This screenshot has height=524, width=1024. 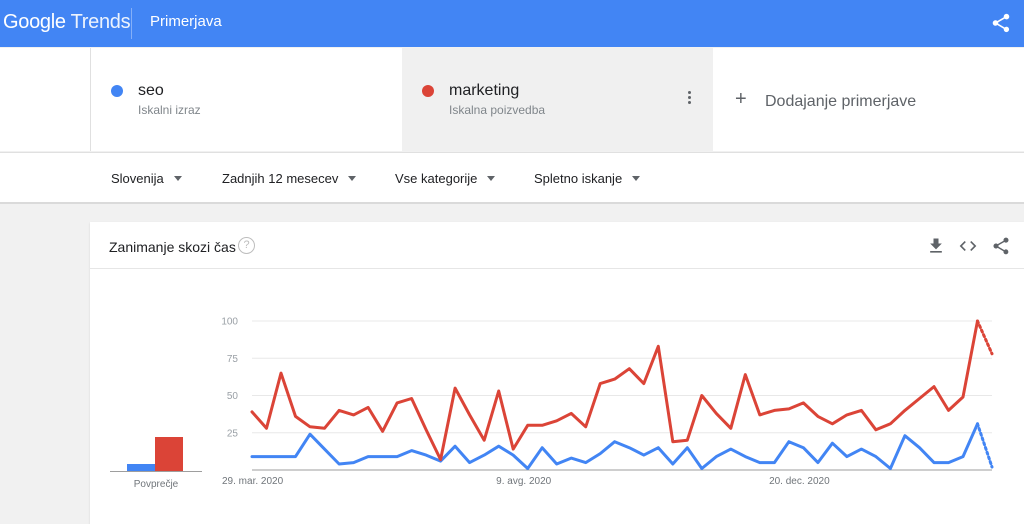 I want to click on google-trends-logo: Google Trends, so click(x=67, y=22).